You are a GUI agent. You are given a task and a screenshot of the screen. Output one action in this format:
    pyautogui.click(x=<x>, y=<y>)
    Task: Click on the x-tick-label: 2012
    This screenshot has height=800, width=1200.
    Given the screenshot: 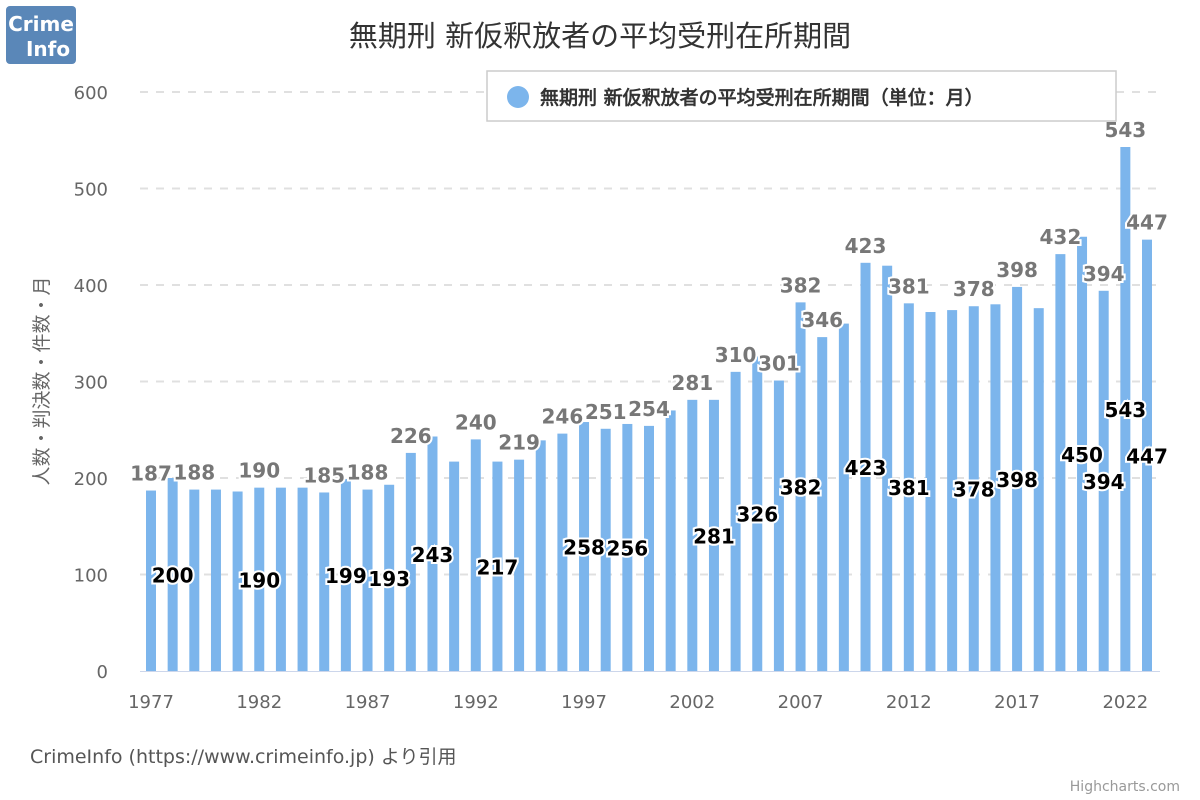 What is the action you would take?
    pyautogui.click(x=909, y=702)
    